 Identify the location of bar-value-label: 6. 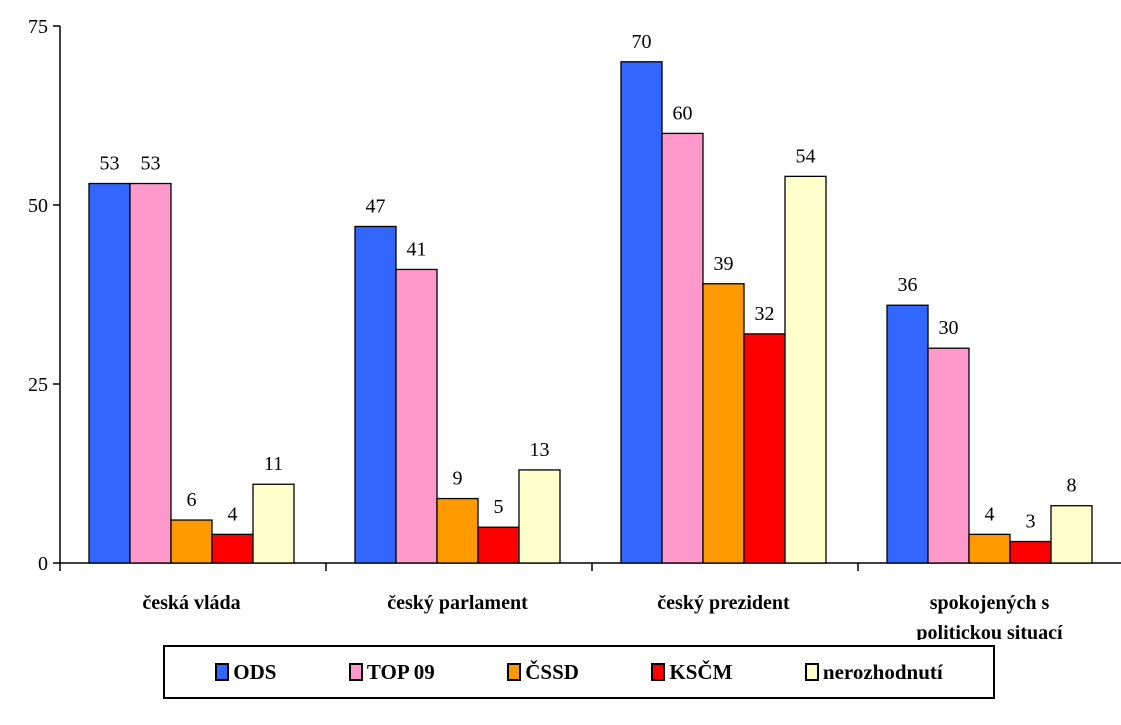
(192, 500).